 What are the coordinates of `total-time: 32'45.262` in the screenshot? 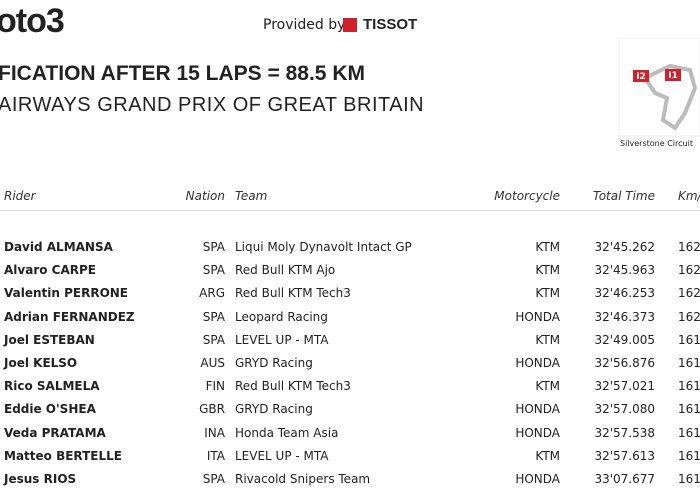 It's located at (624, 247).